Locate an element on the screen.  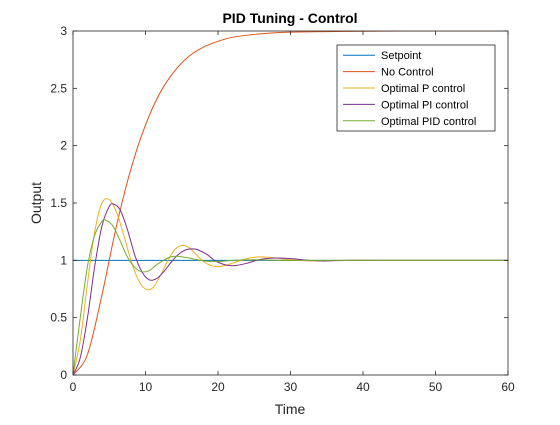
x-tick-label: 60 is located at coordinates (508, 387).